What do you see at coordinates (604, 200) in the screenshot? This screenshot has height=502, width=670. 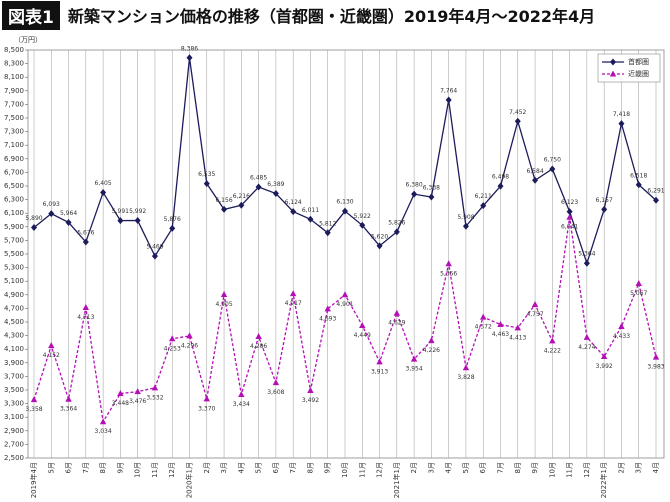 I see `data-label: 6,157` at bounding box center [604, 200].